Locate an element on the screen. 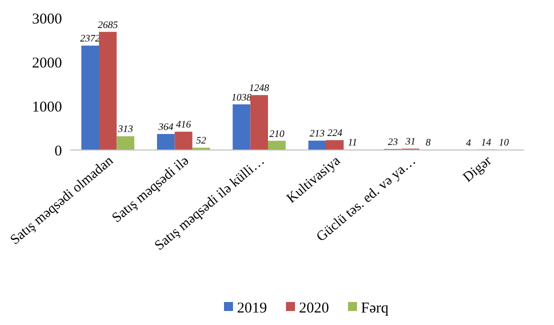  data-label: 213 is located at coordinates (317, 134).